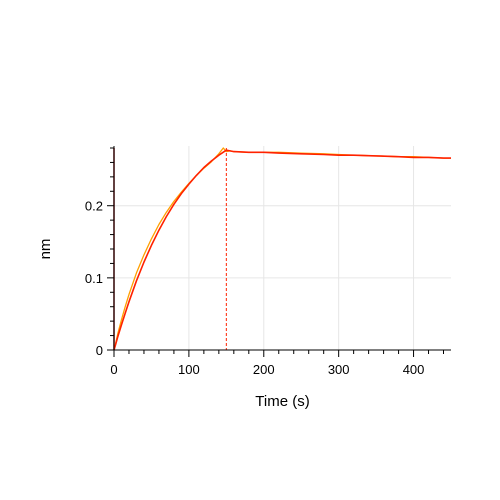 This screenshot has width=500, height=500. What do you see at coordinates (189, 369) in the screenshot?
I see `x-tick-label: 100` at bounding box center [189, 369].